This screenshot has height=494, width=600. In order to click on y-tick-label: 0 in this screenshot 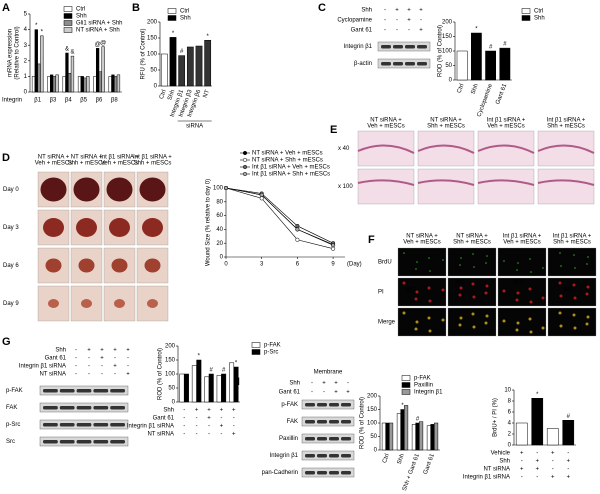, I will do `click(174, 403)`.